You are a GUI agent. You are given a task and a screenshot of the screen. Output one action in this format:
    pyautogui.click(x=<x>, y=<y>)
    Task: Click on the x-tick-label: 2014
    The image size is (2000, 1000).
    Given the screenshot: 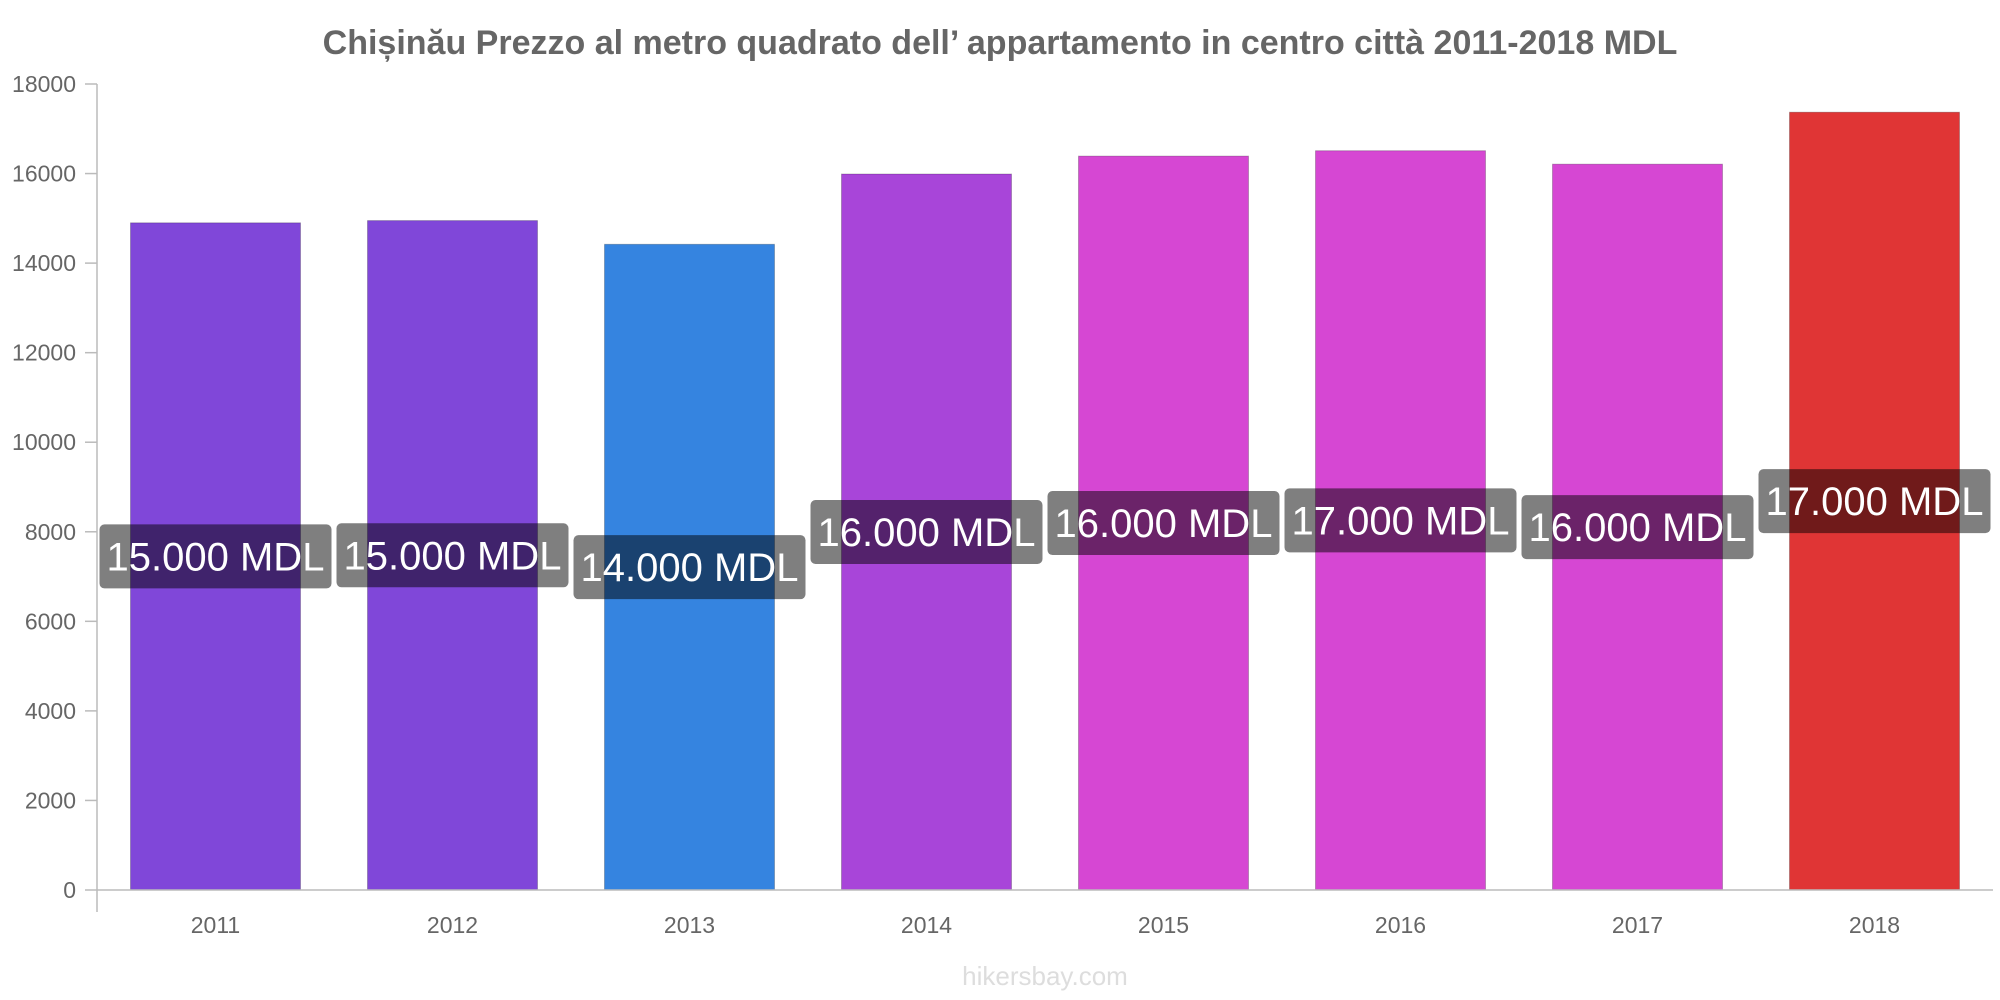 What is the action you would take?
    pyautogui.click(x=926, y=925)
    